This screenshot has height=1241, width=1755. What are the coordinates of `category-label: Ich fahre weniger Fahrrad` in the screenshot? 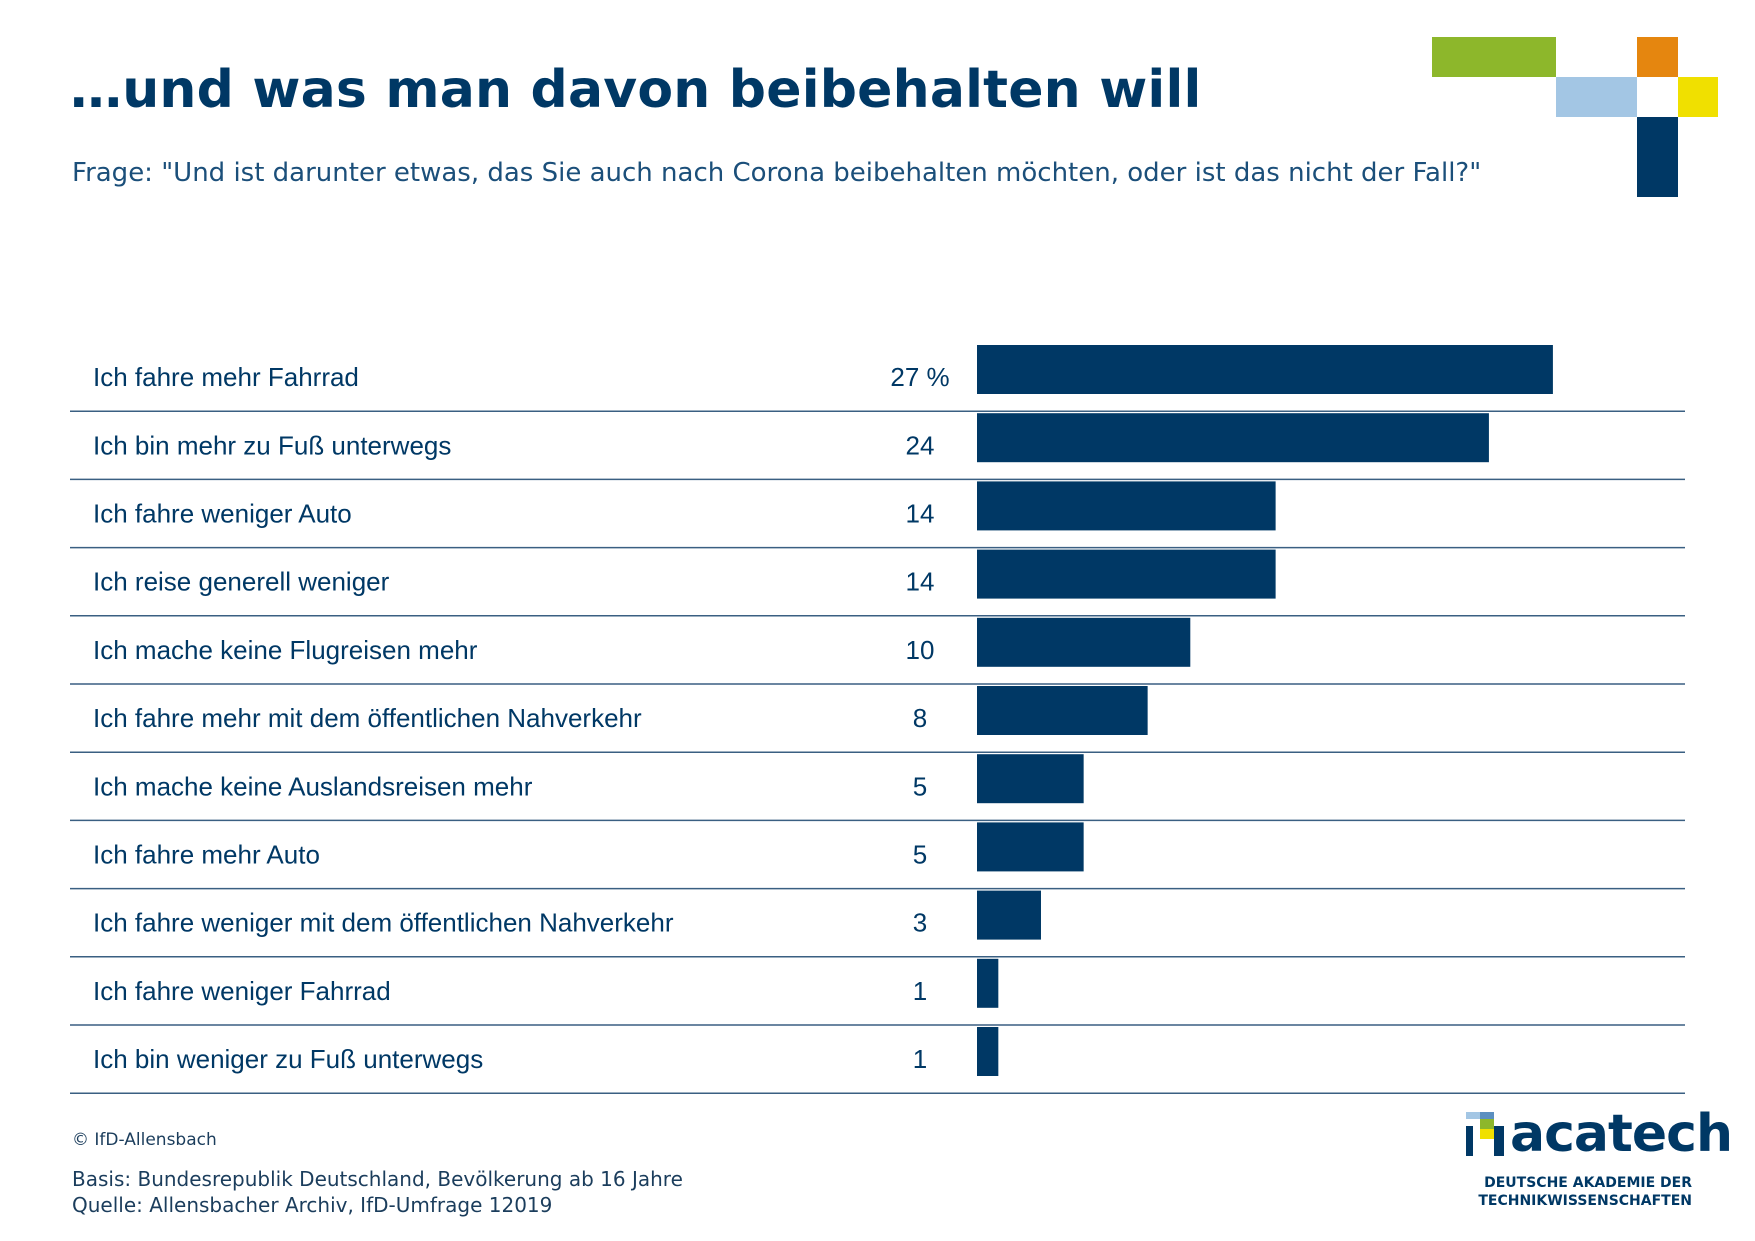 It's located at (242, 991).